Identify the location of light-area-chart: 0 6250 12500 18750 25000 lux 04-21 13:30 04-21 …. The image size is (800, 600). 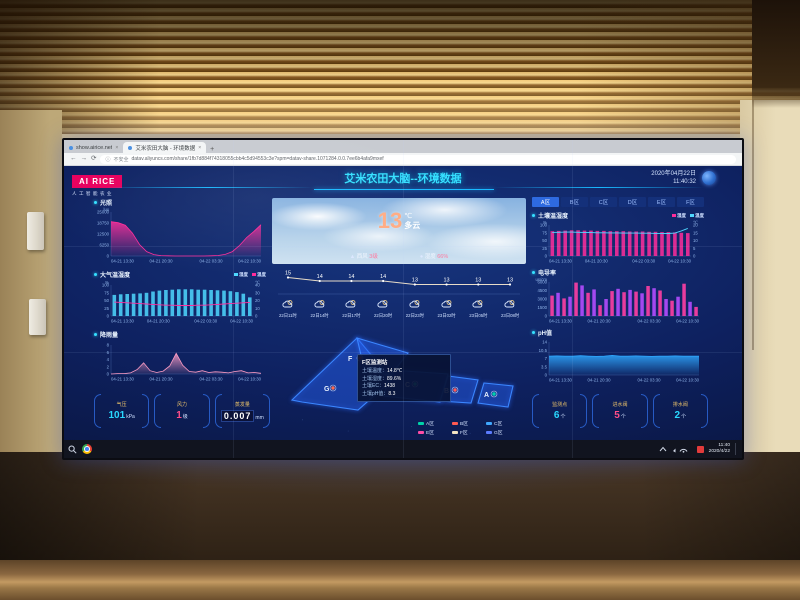
(180, 235).